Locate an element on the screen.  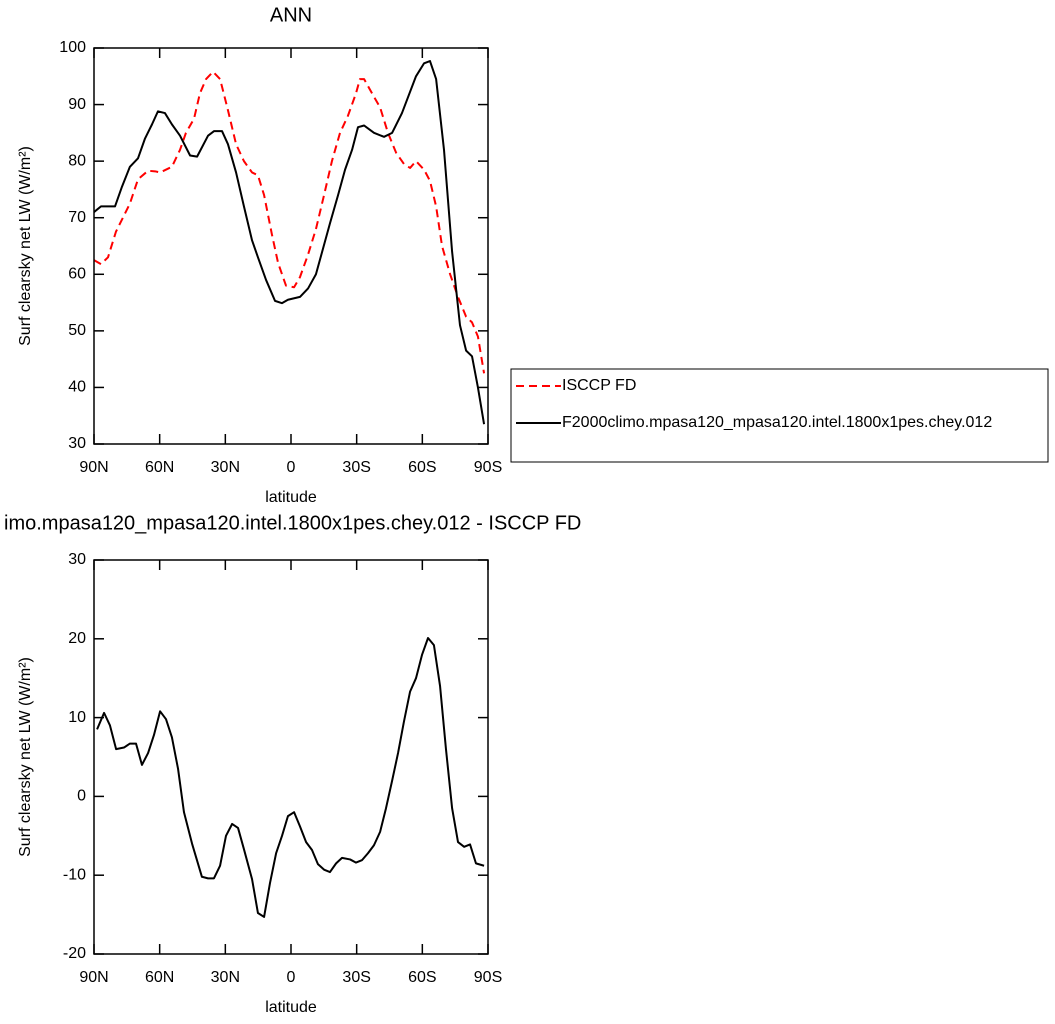
y-tick-label: 60 is located at coordinates (77, 274).